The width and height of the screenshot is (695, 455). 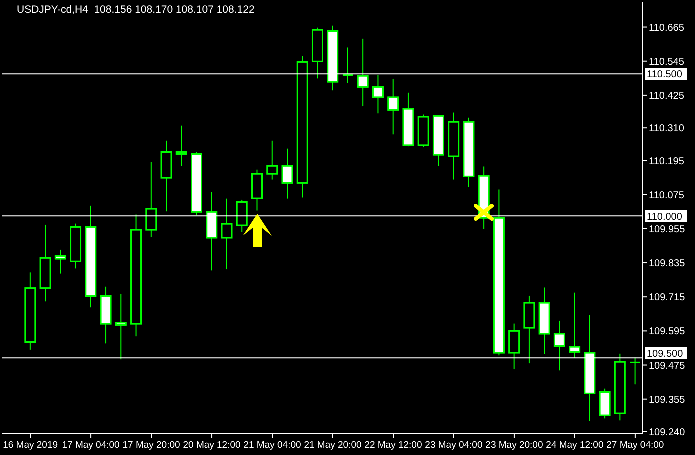 What do you see at coordinates (665, 354) in the screenshot?
I see `ref-line-label: 109.500` at bounding box center [665, 354].